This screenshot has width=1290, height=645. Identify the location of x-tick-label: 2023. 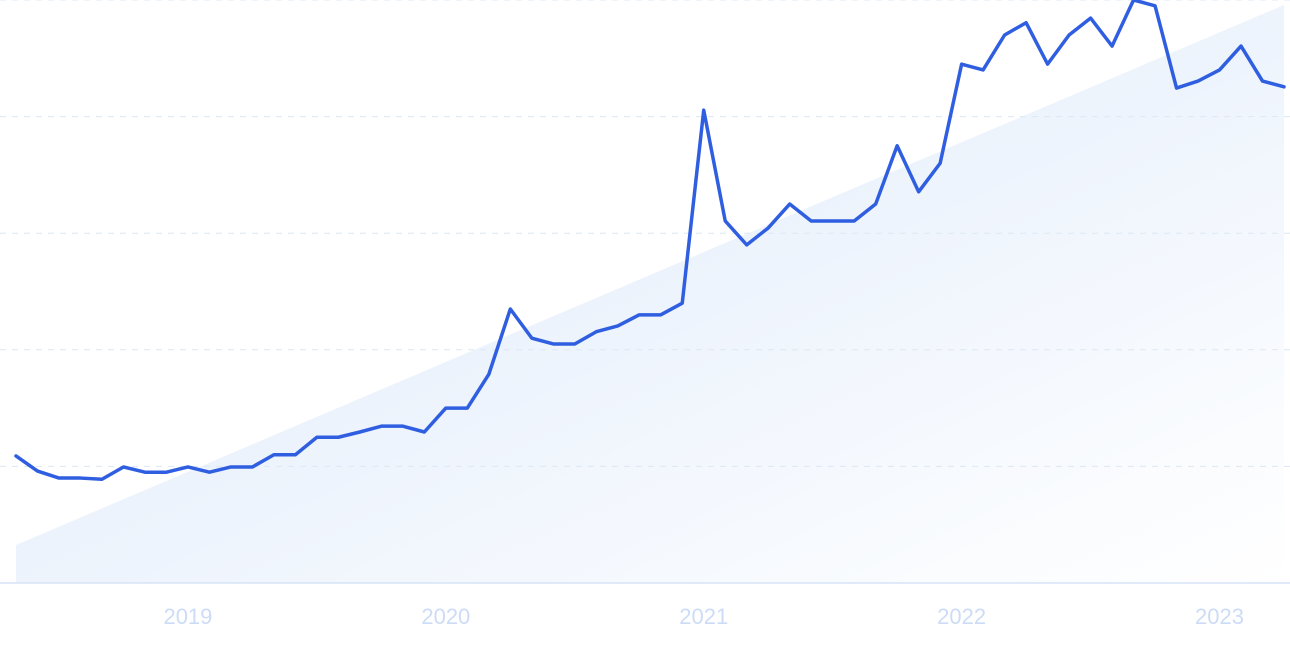
(1219, 616).